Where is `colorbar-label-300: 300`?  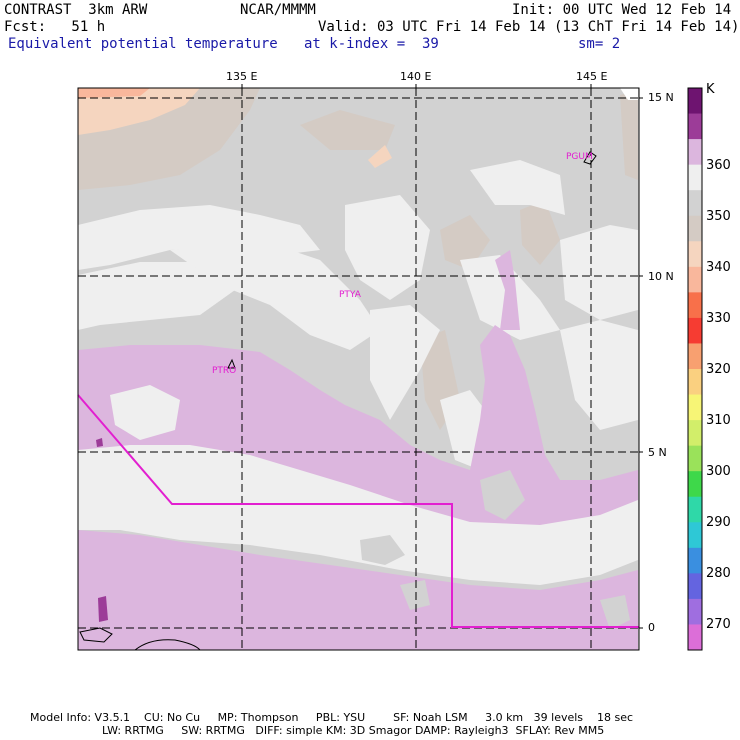
colorbar-label-300: 300 is located at coordinates (718, 471).